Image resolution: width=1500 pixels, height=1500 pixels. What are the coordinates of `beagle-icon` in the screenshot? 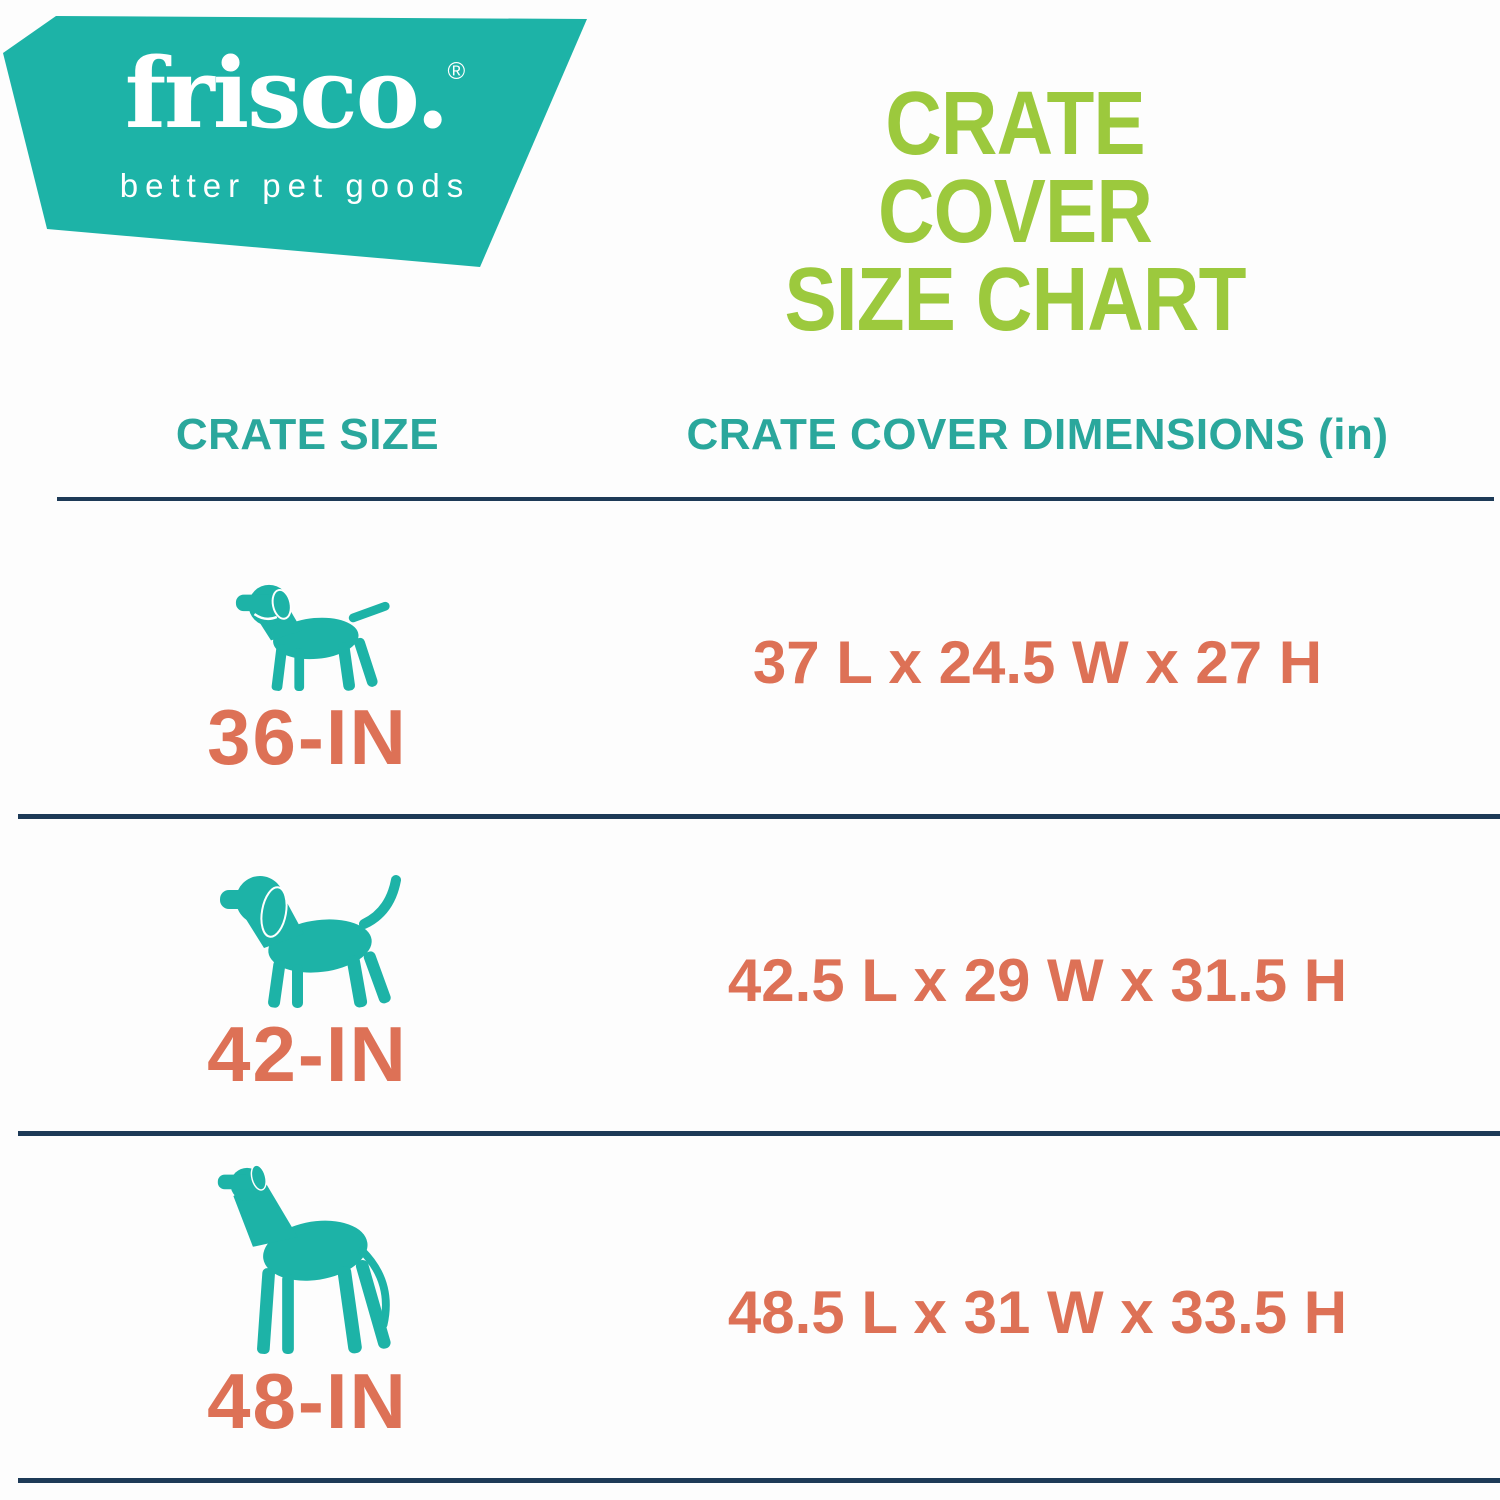 It's located at (310, 941).